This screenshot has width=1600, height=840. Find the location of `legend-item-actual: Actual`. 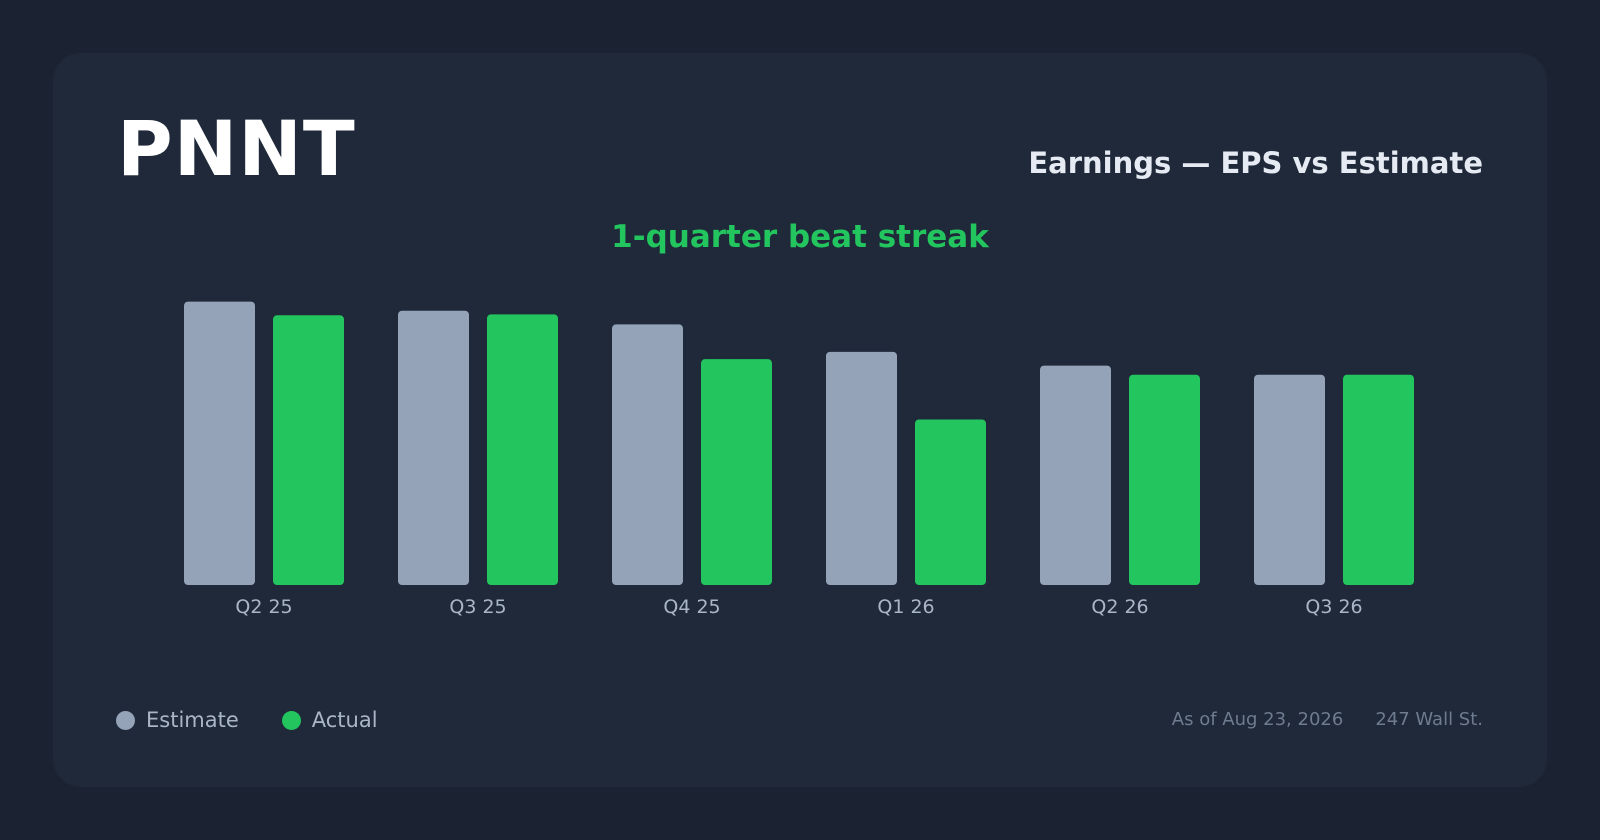

legend-item-actual: Actual is located at coordinates (329, 720).